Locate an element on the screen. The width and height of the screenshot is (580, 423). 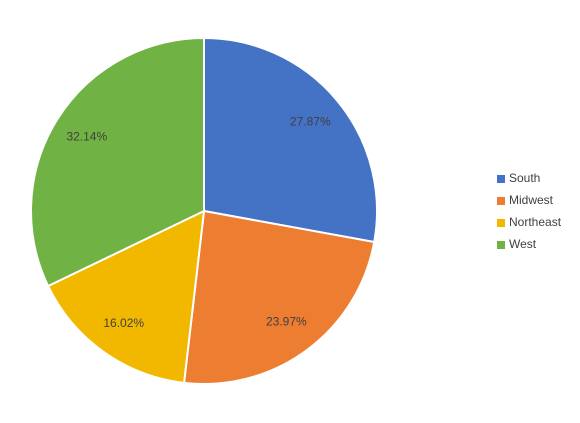
legend-label: Northeast is located at coordinates (535, 222).